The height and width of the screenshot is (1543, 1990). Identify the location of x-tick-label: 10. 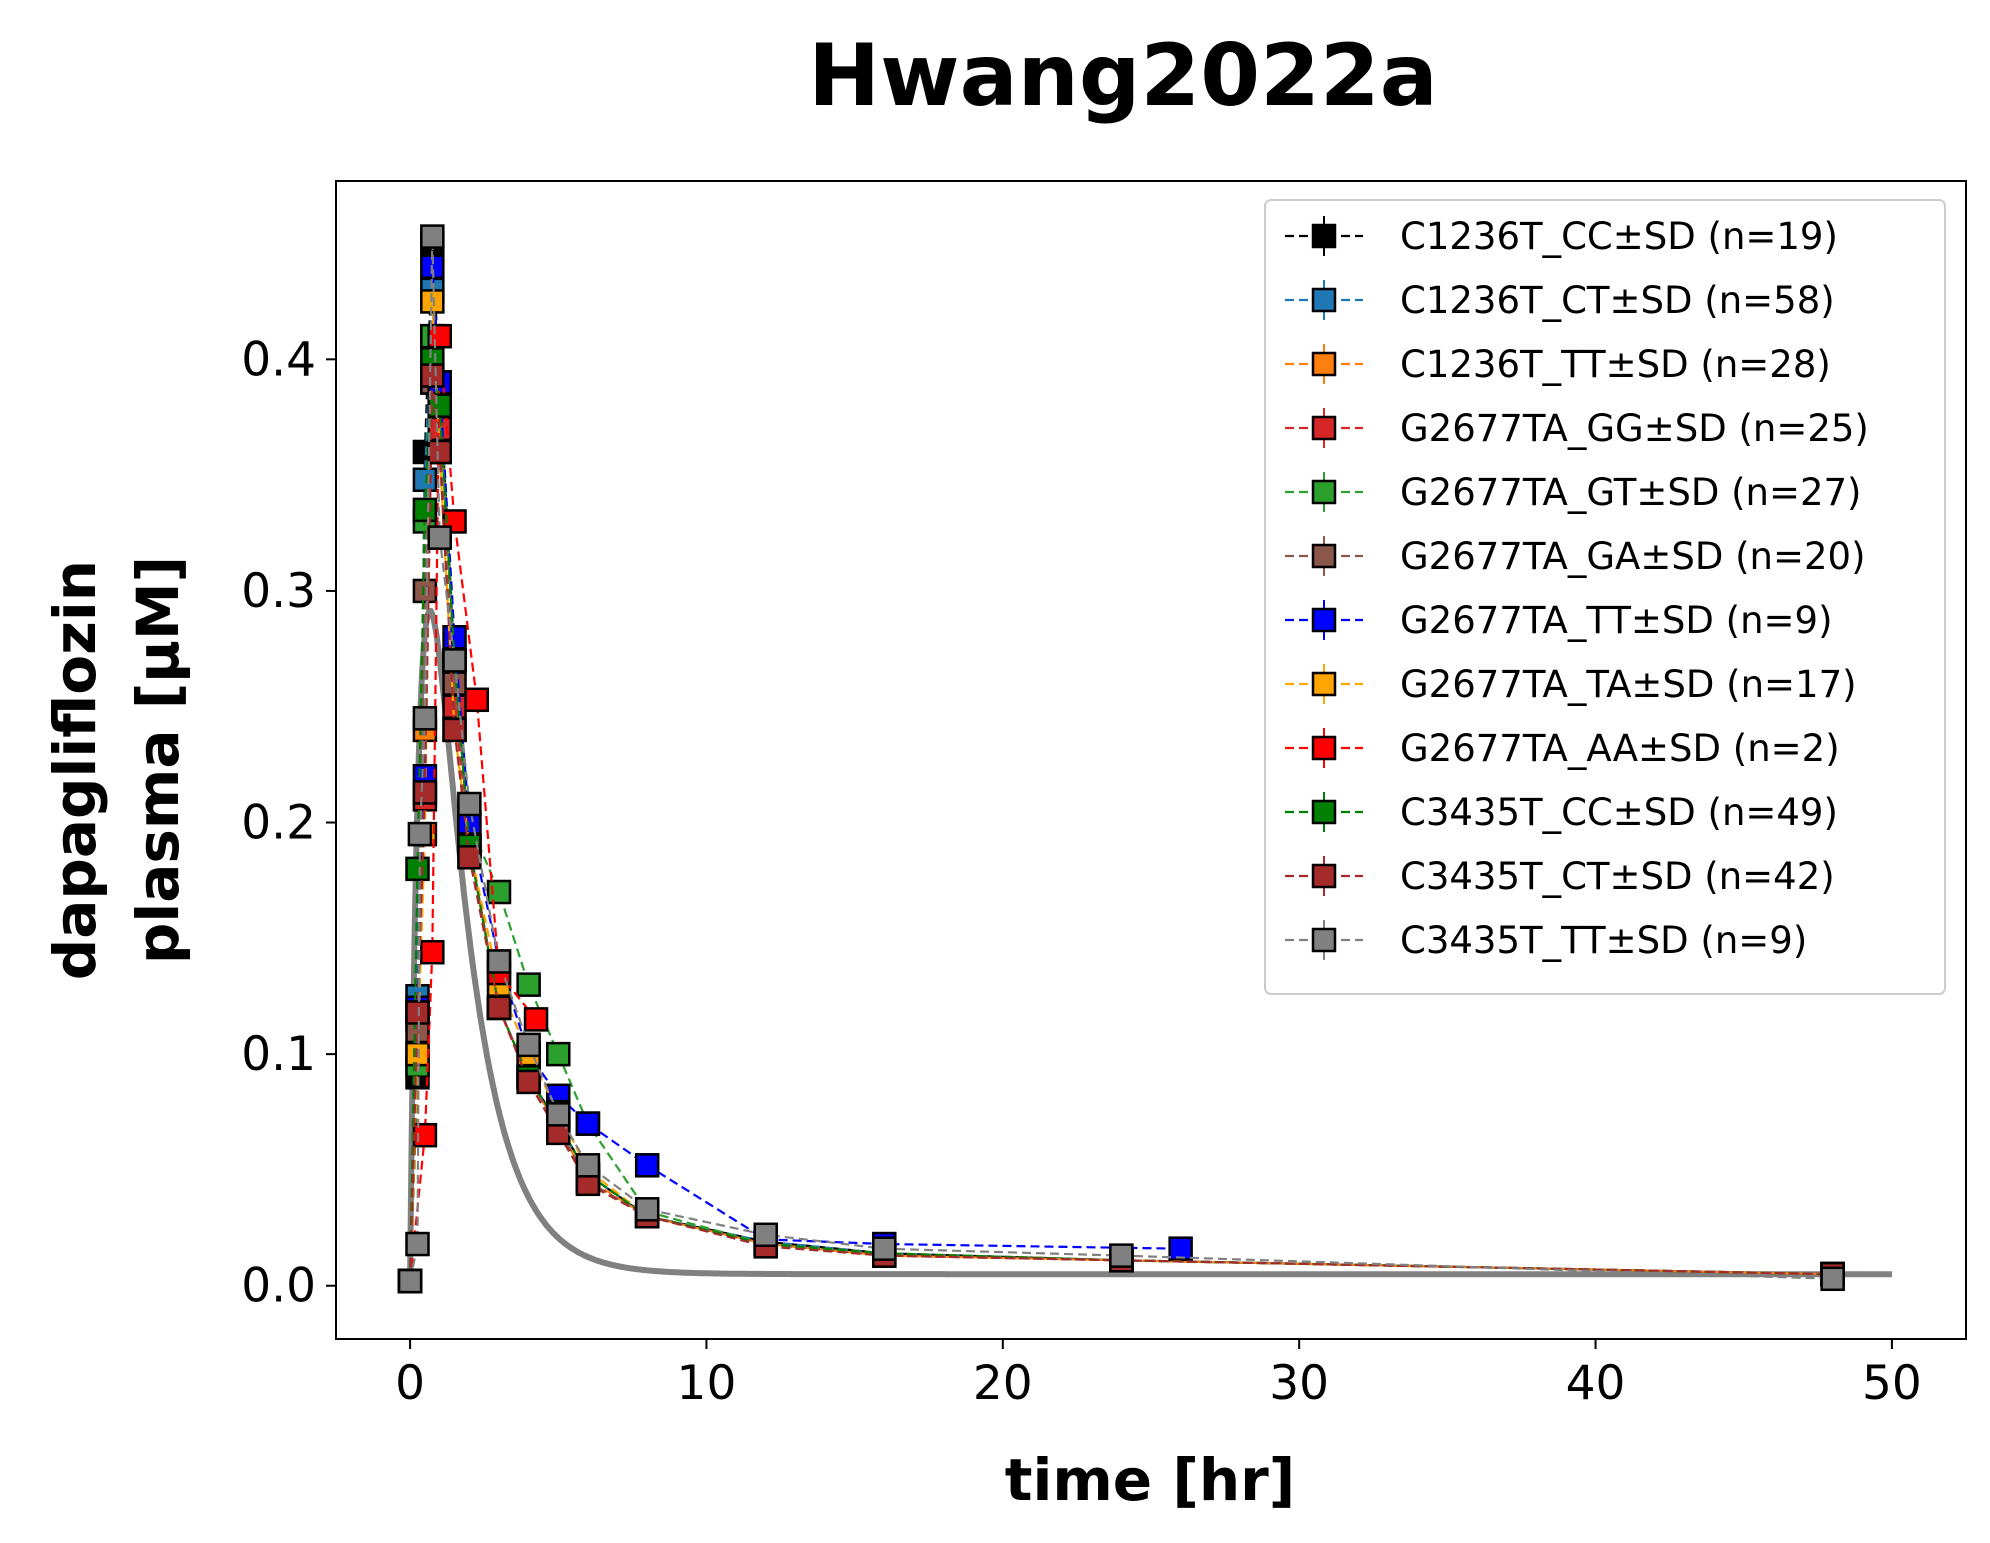
(707, 1383).